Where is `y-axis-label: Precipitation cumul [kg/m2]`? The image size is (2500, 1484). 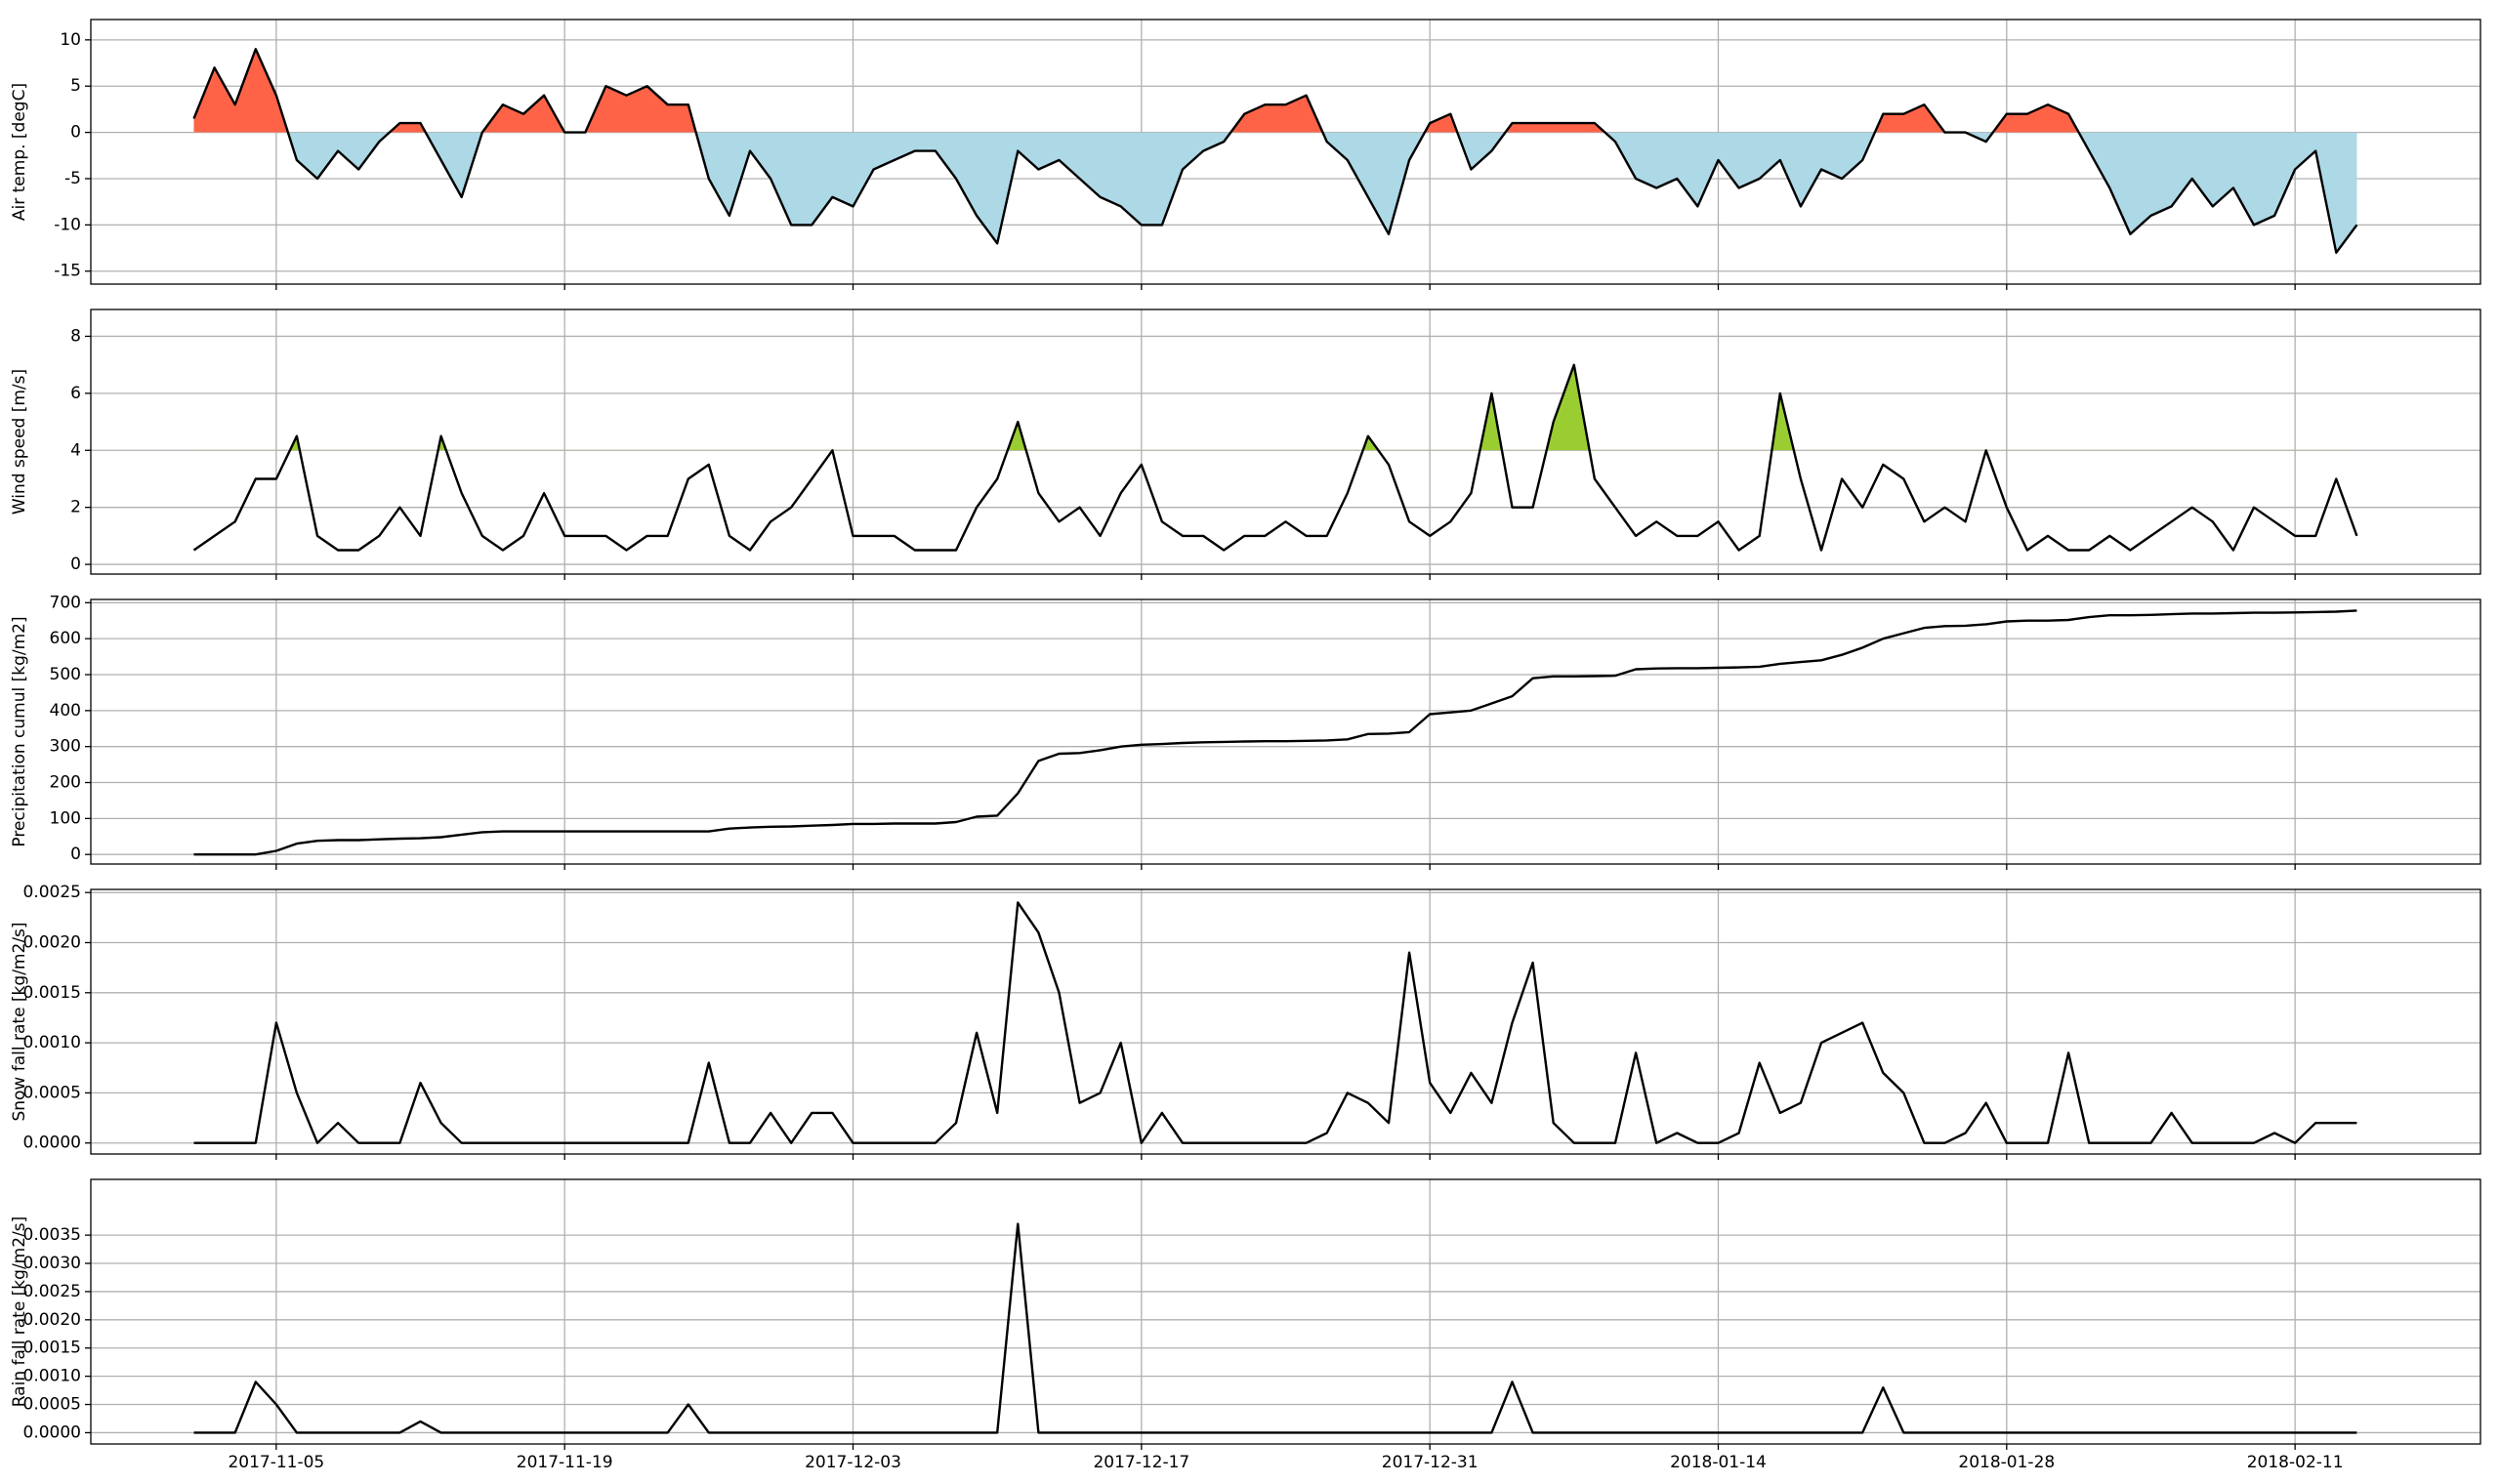
y-axis-label: Precipitation cumul [kg/m2] is located at coordinates (19, 731).